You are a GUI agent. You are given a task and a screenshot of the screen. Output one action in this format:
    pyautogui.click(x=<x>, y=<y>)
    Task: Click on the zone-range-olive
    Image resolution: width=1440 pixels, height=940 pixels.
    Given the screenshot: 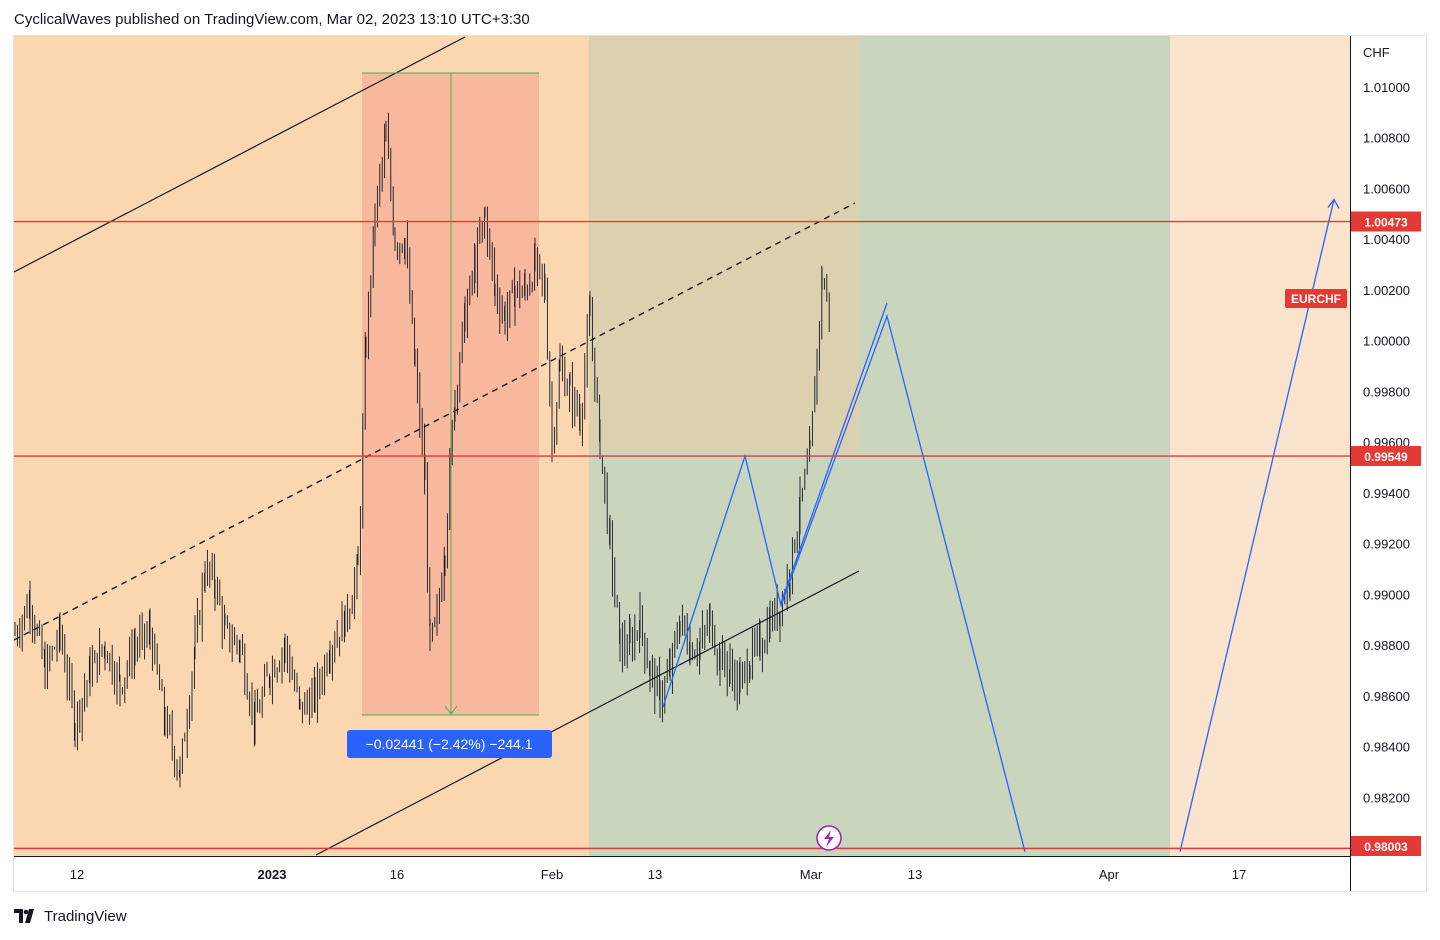 What is the action you would take?
    pyautogui.click(x=724, y=243)
    